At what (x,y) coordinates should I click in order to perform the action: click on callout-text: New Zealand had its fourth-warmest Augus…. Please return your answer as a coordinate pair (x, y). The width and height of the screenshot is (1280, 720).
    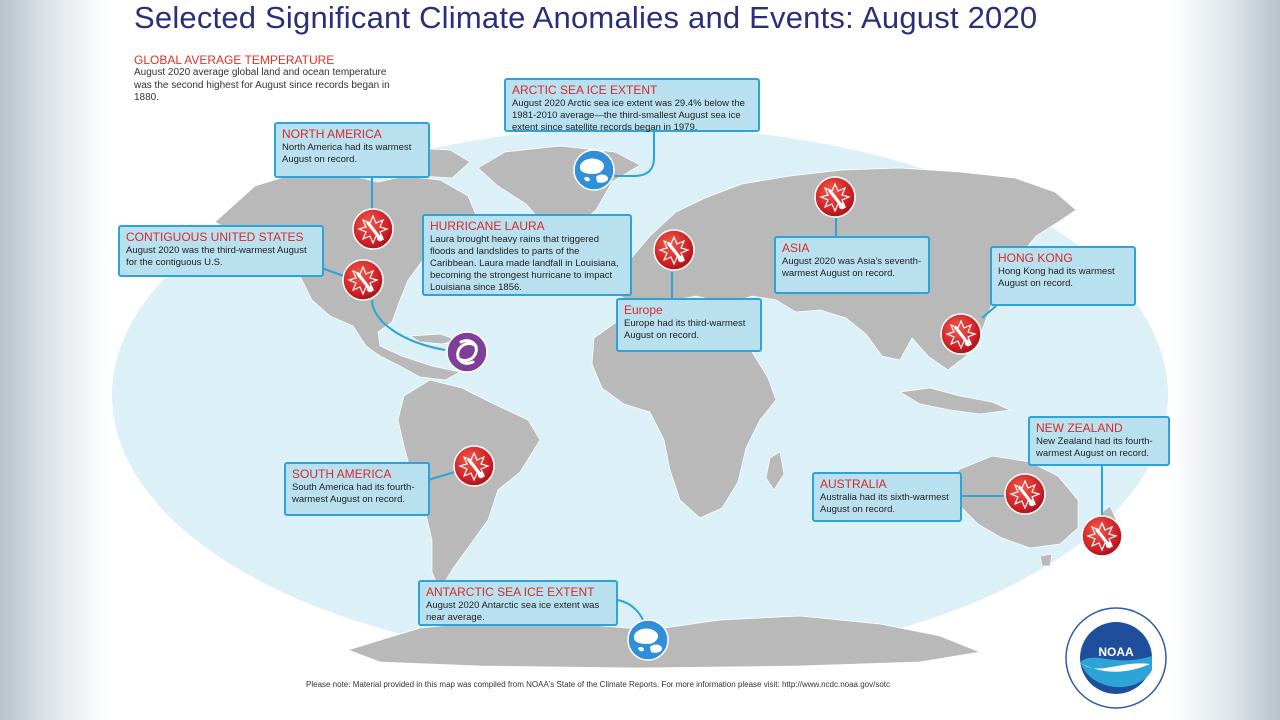
    Looking at the image, I should click on (1094, 447).